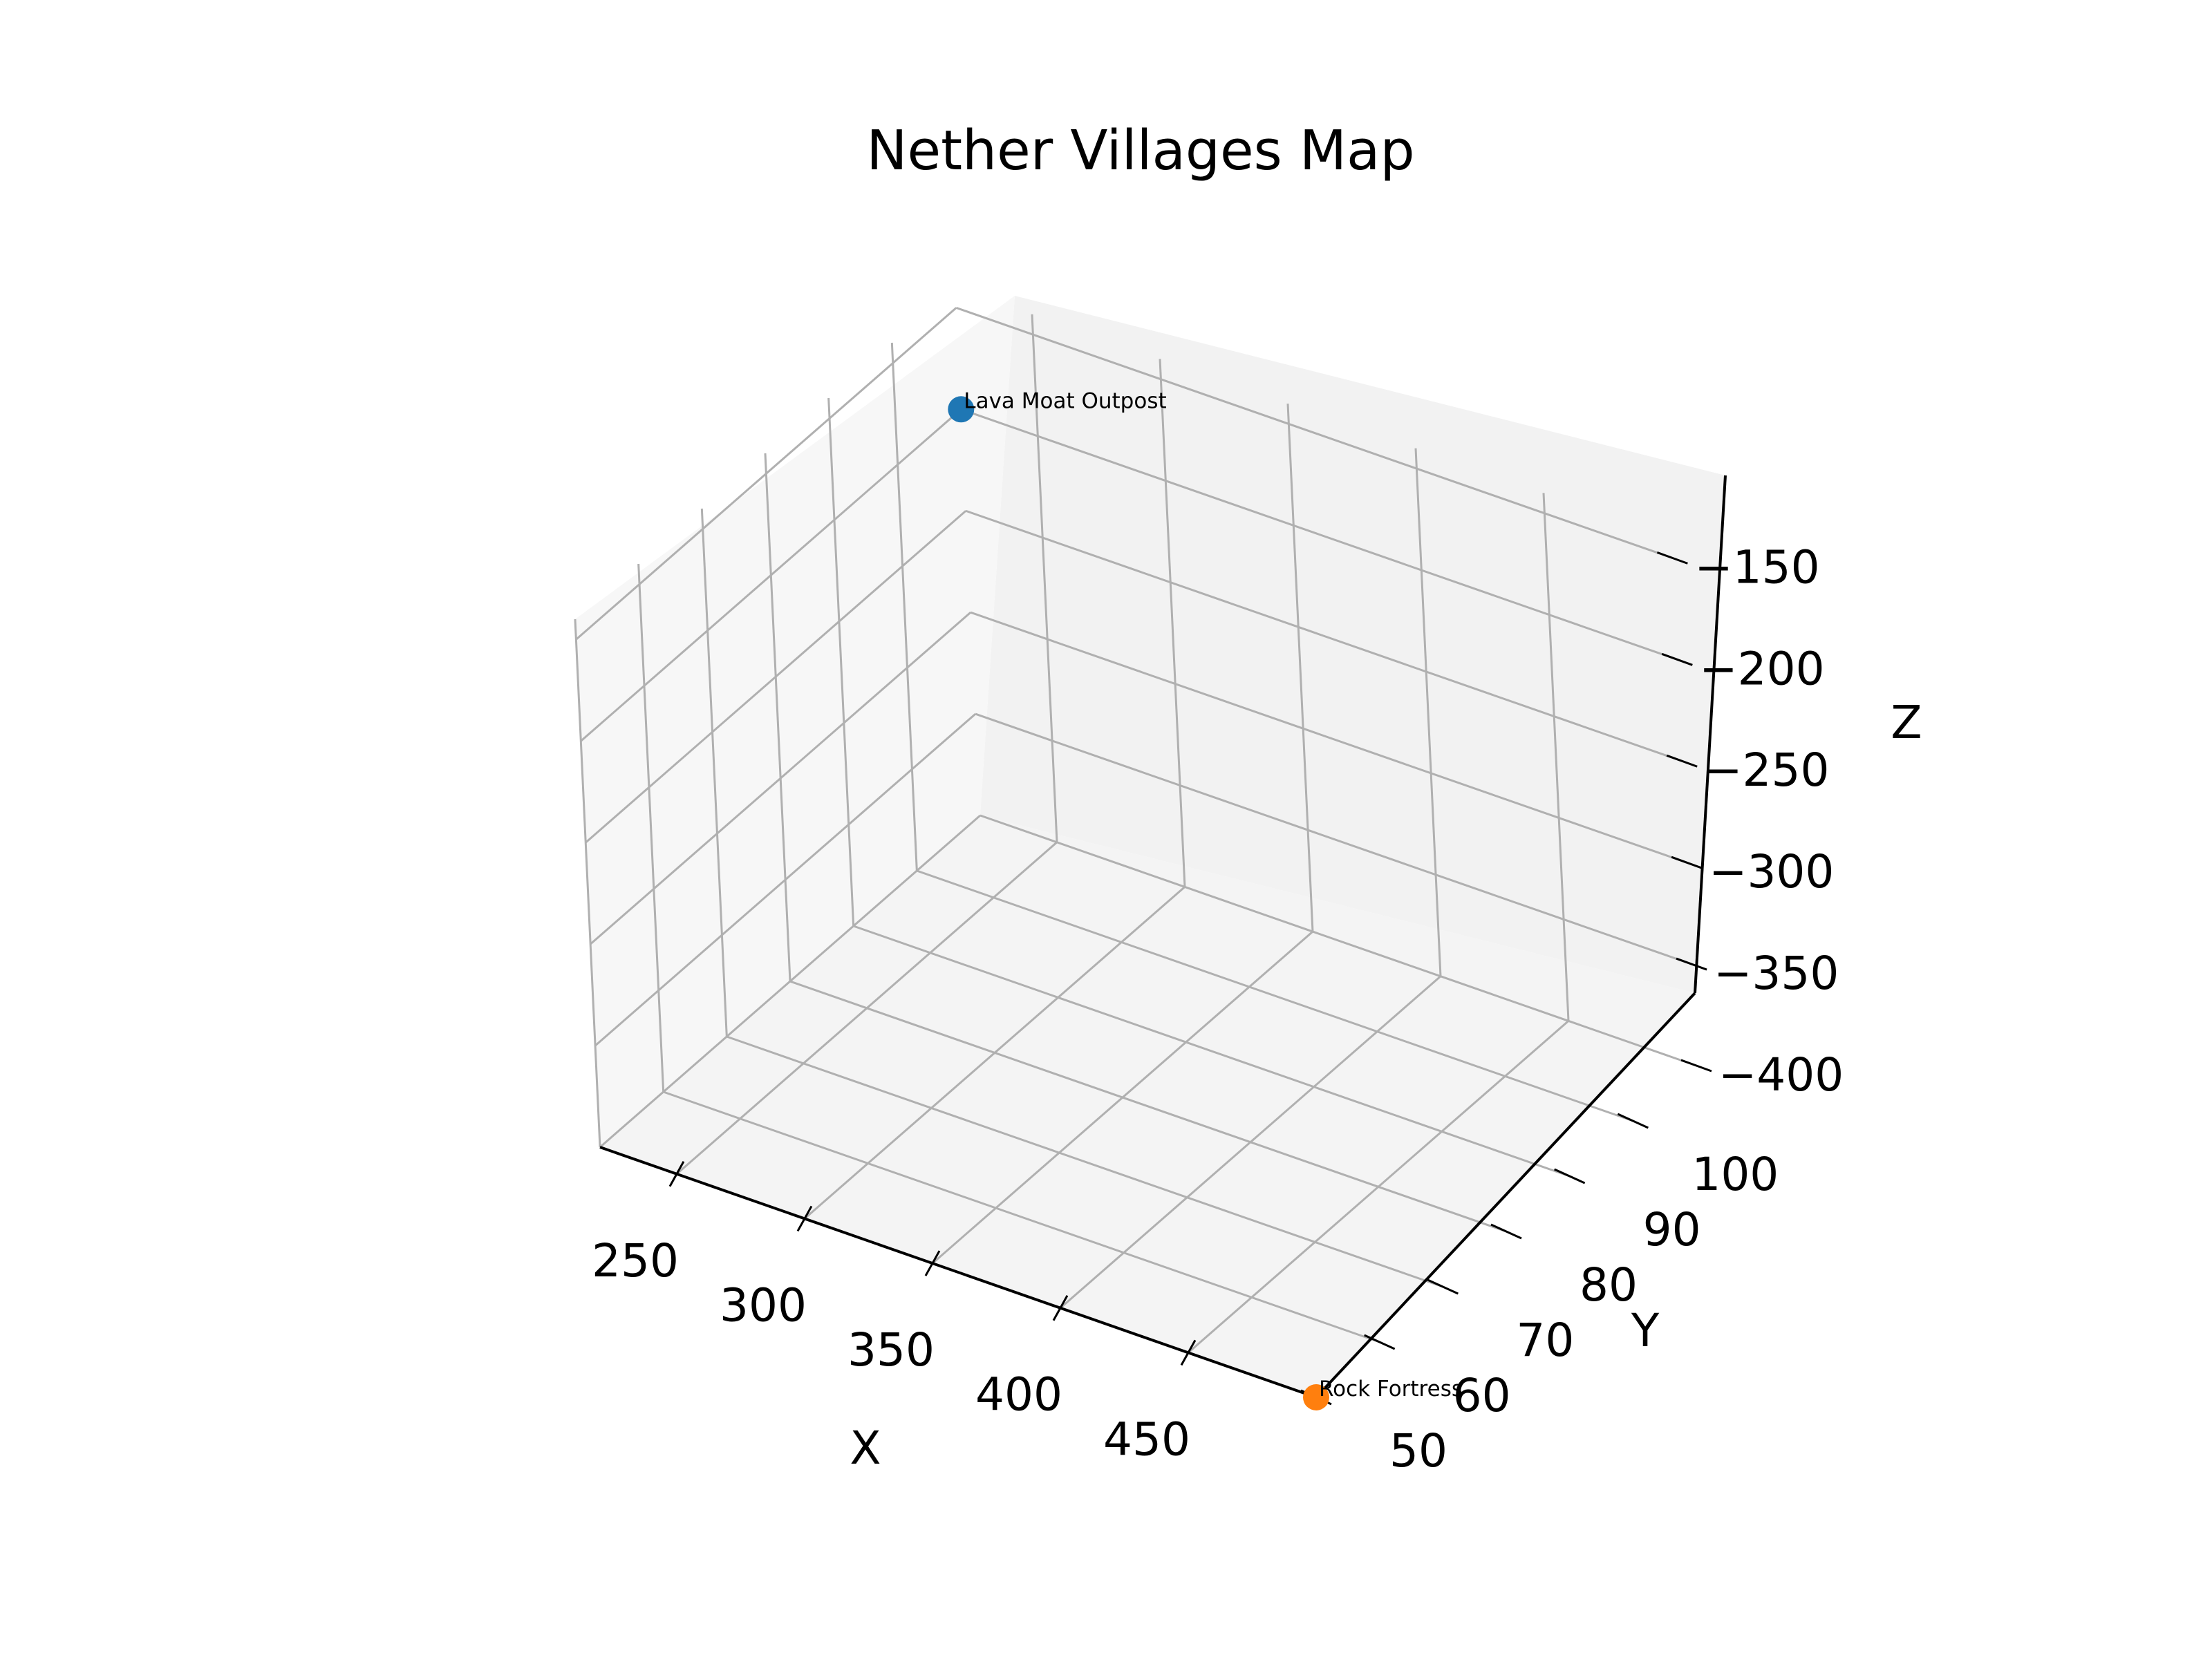  I want to click on x-tick-label: 400, so click(1018, 1395).